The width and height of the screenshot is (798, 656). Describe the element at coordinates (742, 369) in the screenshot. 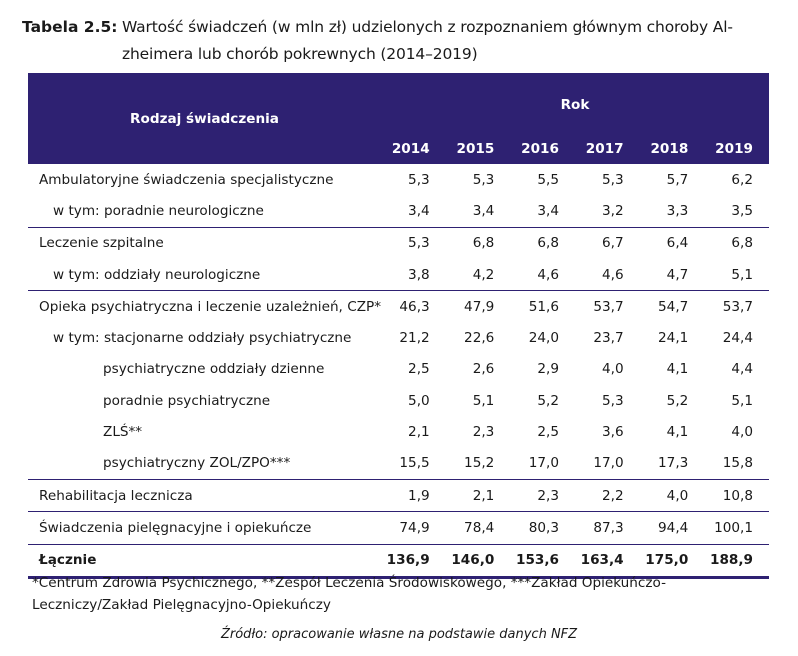

I see `cell-value: 4,4` at that location.